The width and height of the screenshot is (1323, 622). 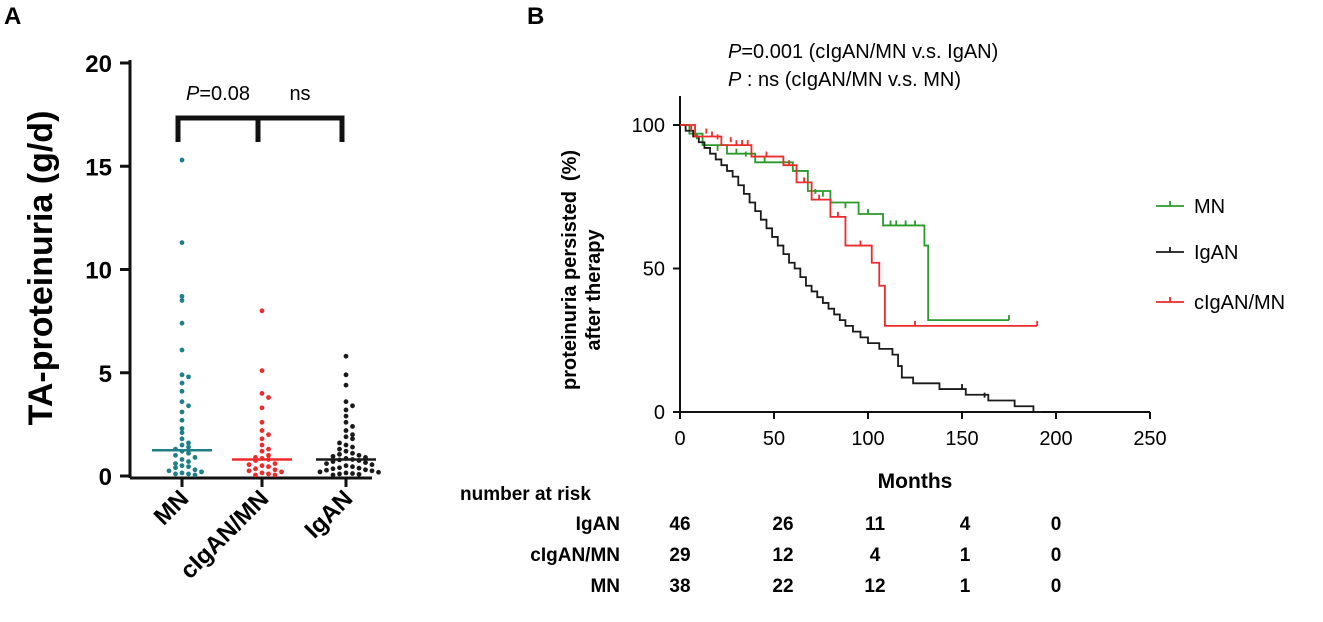 What do you see at coordinates (961, 439) in the screenshot?
I see `panel-b-x-tick-label-3: 150` at bounding box center [961, 439].